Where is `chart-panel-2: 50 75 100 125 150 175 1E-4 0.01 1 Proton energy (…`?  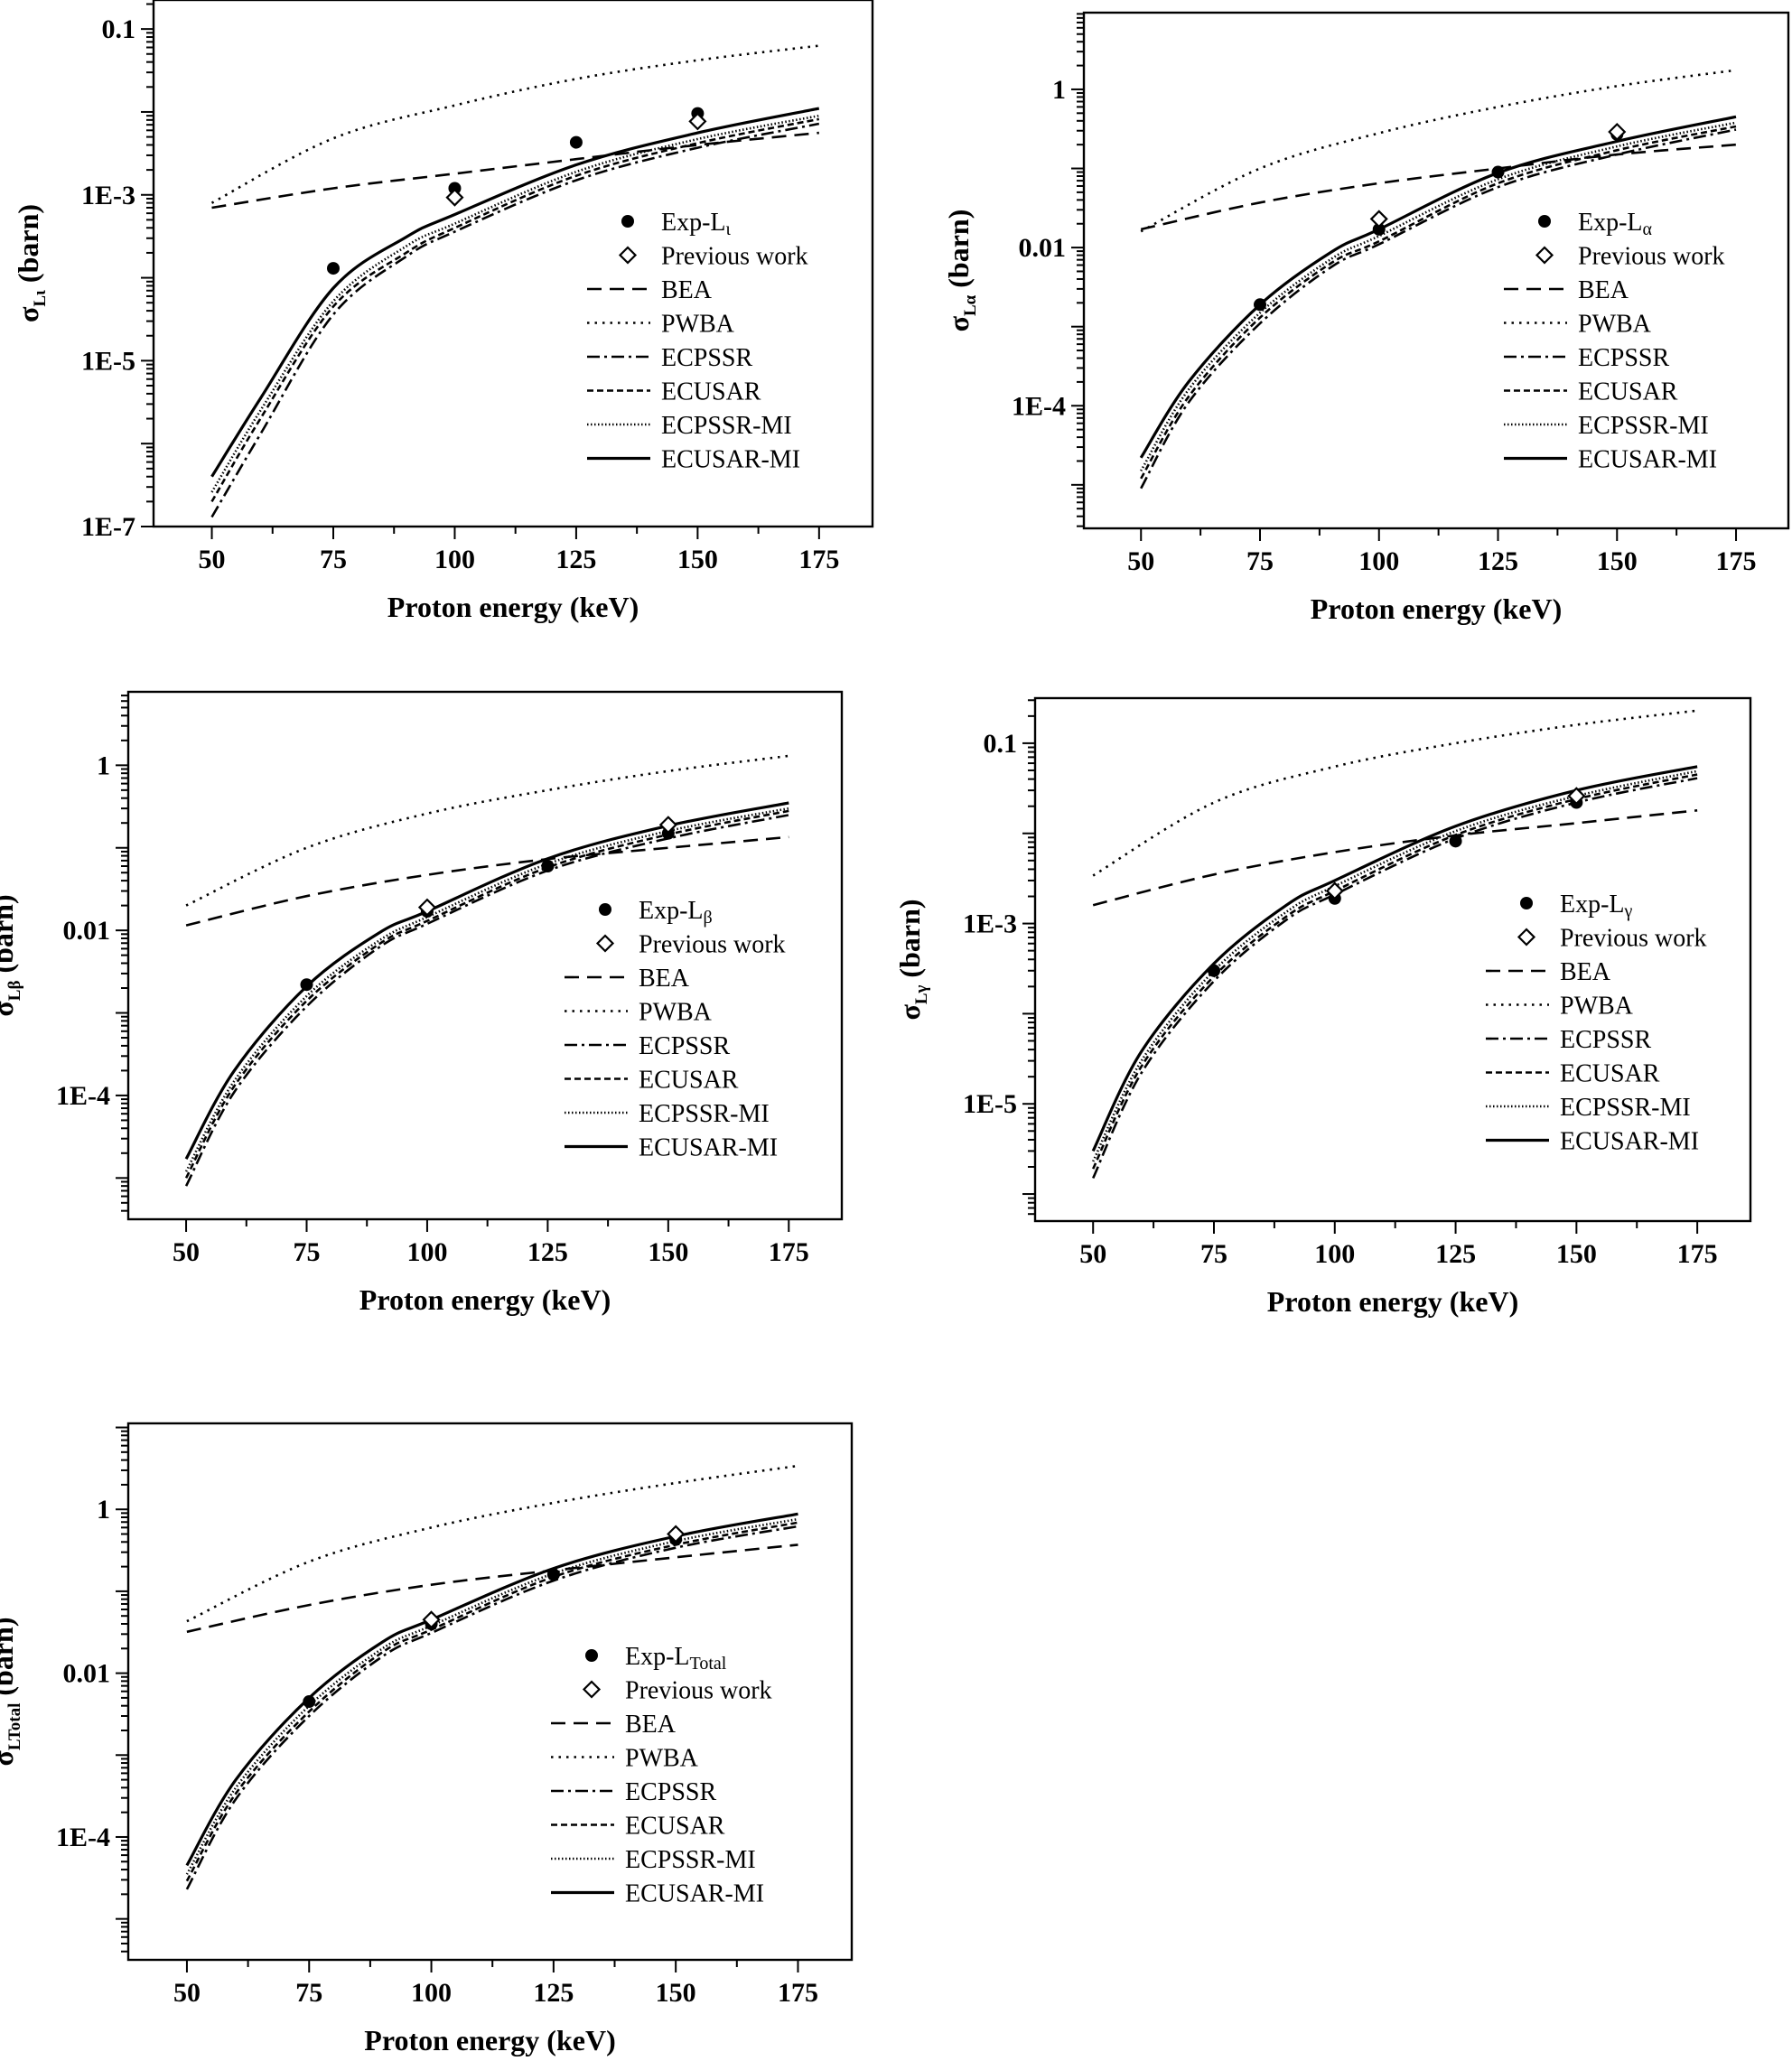 chart-panel-2: 50 75 100 125 150 175 1E-4 0.01 1 Proton energy (… is located at coordinates (1366, 318).